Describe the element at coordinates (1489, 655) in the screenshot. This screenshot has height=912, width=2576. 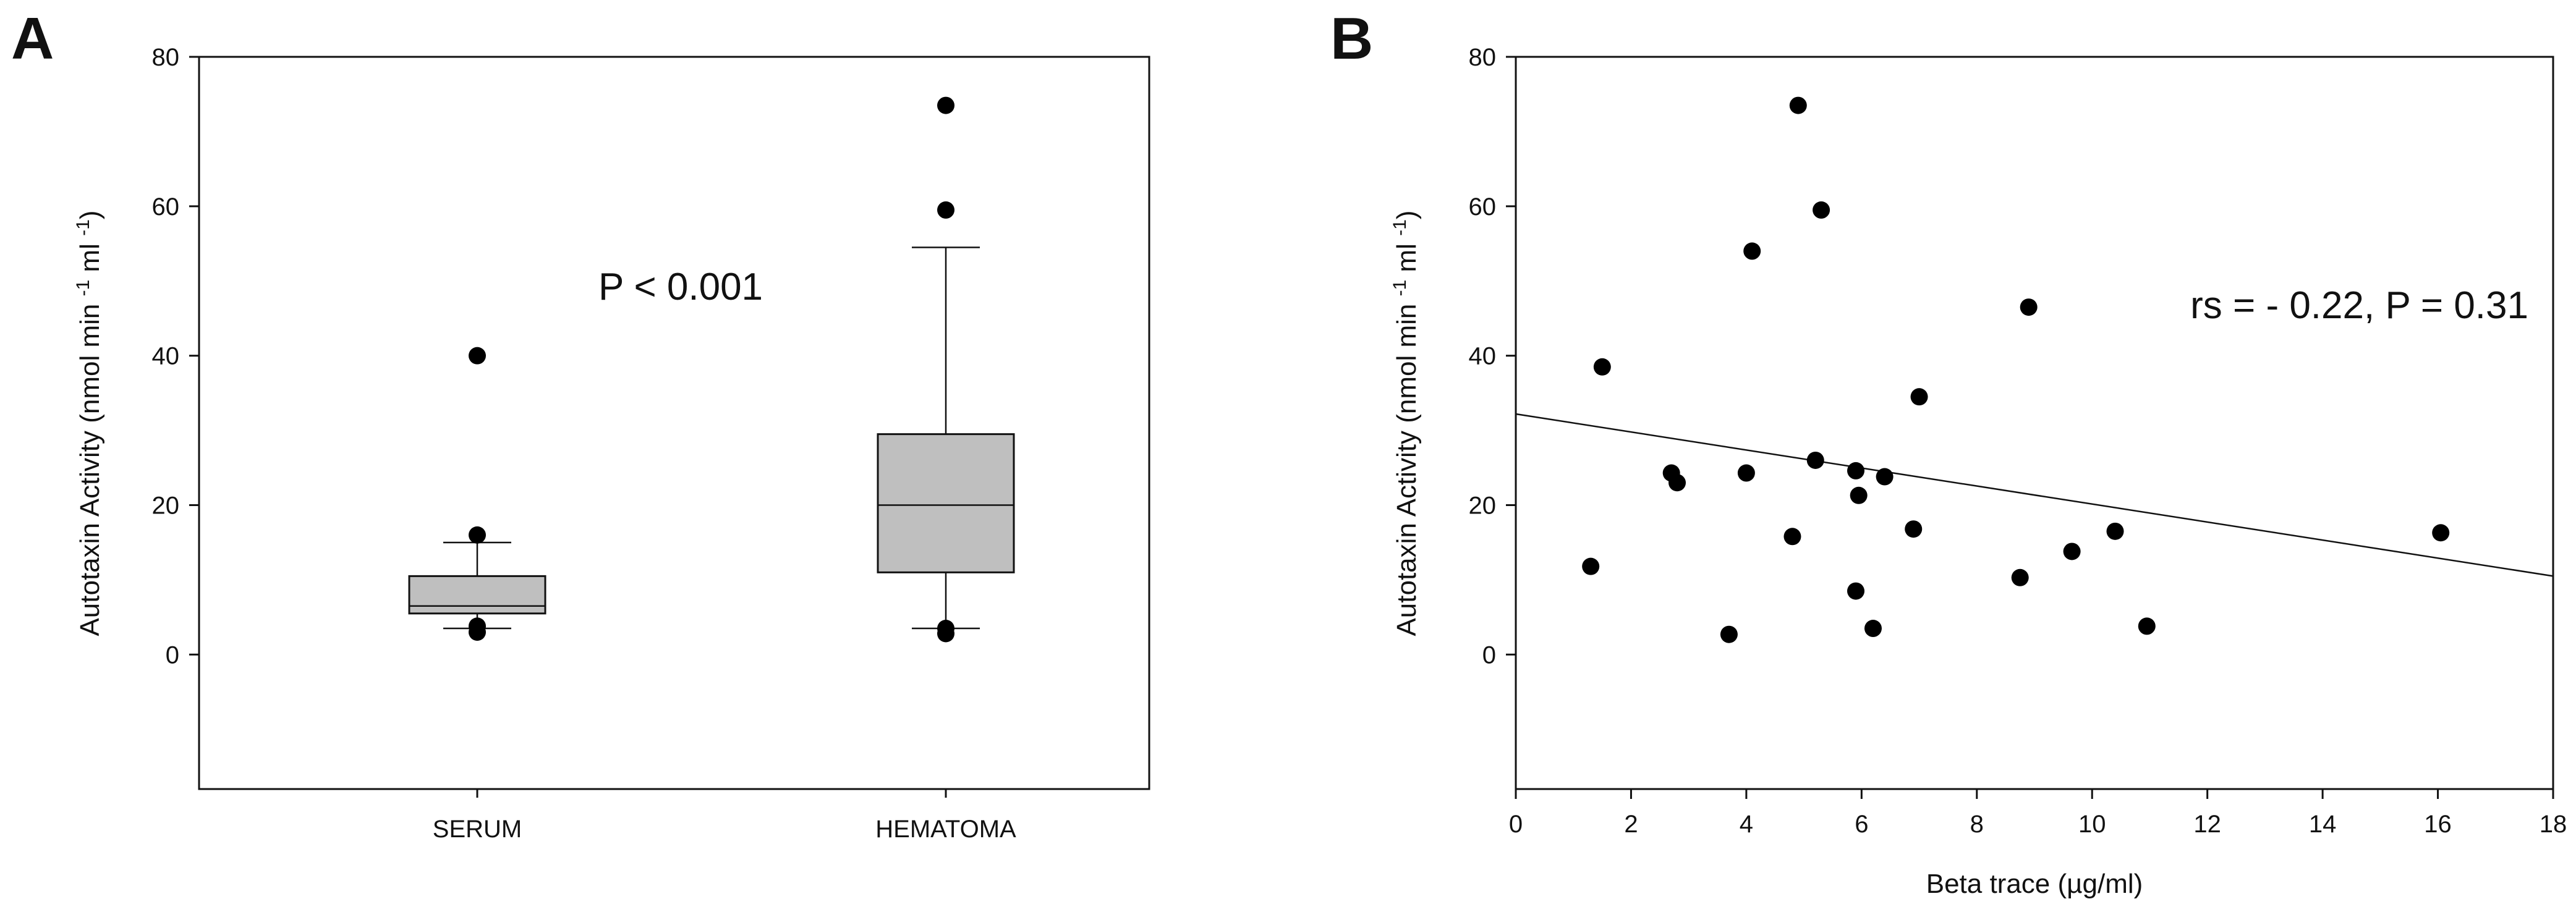
I see `panel-b-y-tick-label: 0` at that location.